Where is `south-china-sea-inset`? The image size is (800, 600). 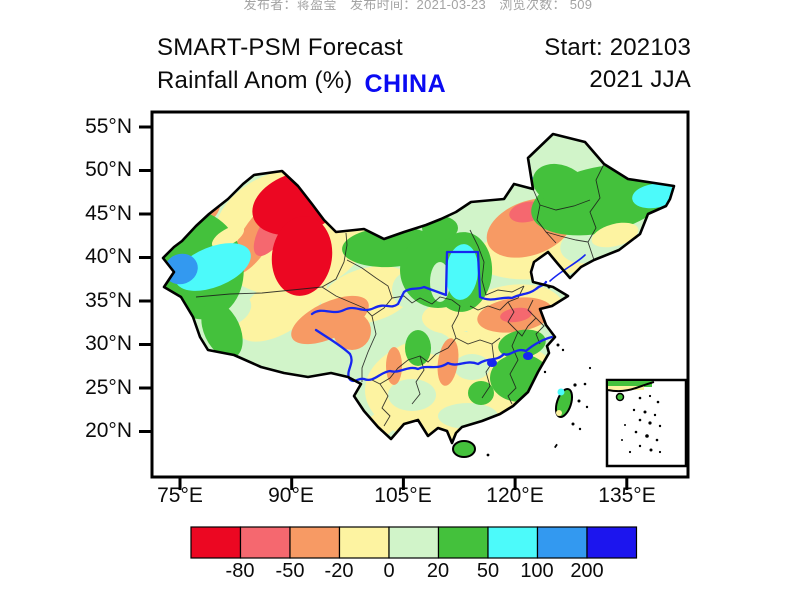 south-china-sea-inset is located at coordinates (646, 423).